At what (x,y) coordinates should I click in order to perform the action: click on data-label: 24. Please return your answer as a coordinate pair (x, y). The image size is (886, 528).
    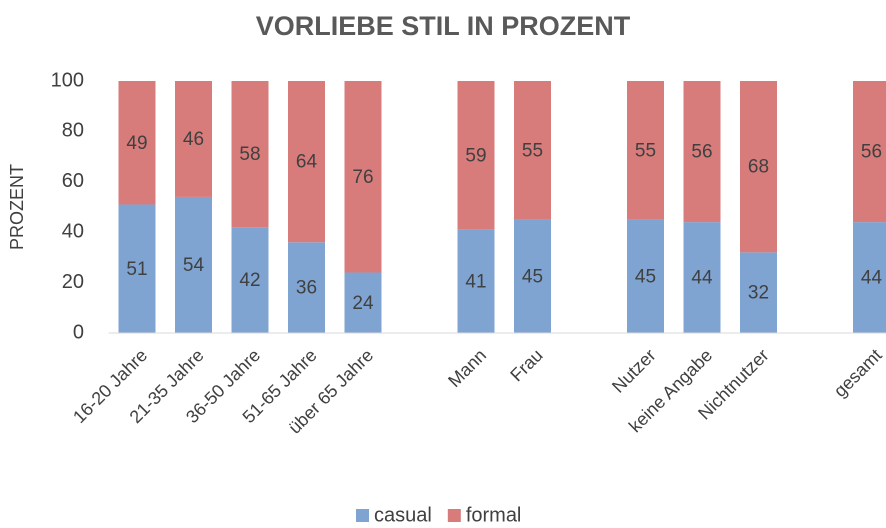
    Looking at the image, I should click on (363, 303).